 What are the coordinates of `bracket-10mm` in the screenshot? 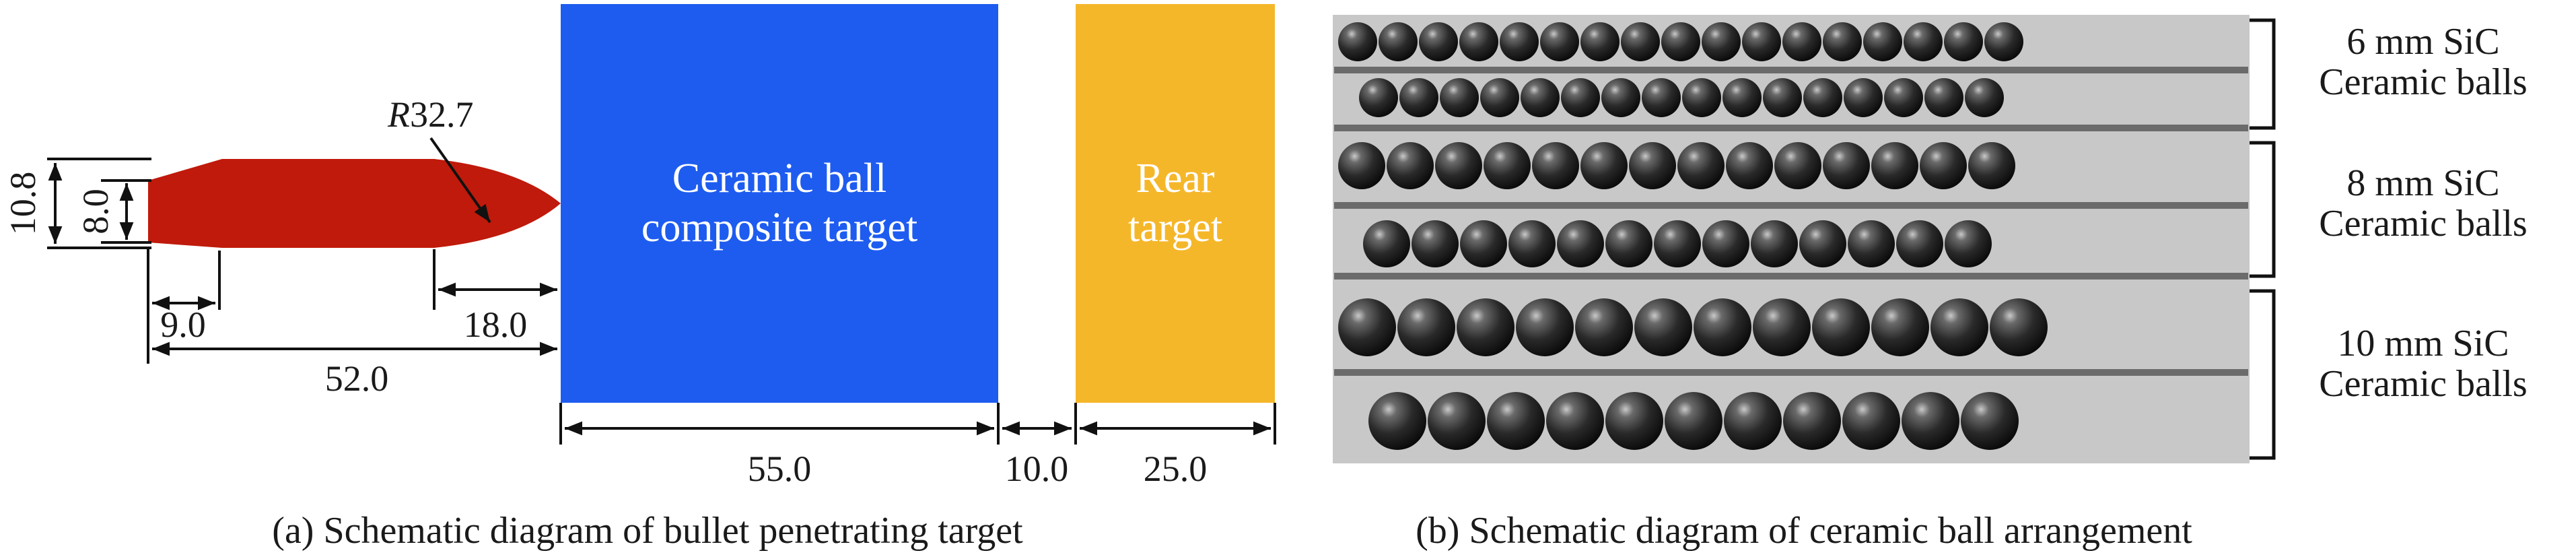 It's located at (2263, 375).